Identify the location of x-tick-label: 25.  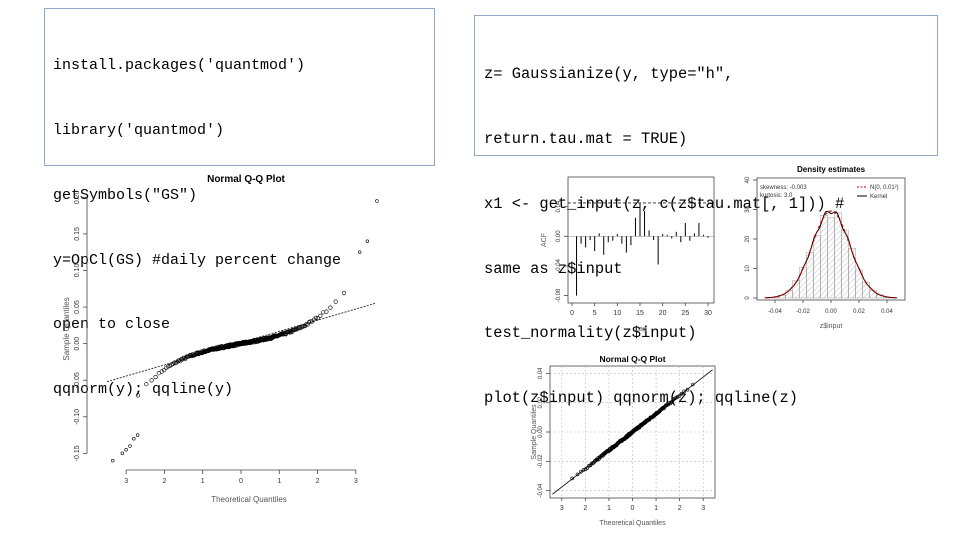
(685, 313).